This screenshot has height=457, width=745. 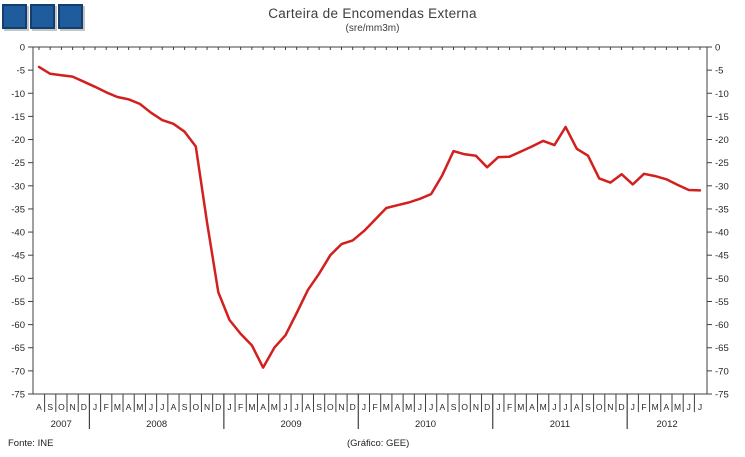 What do you see at coordinates (560, 424) in the screenshot?
I see `svg-text: 2011` at bounding box center [560, 424].